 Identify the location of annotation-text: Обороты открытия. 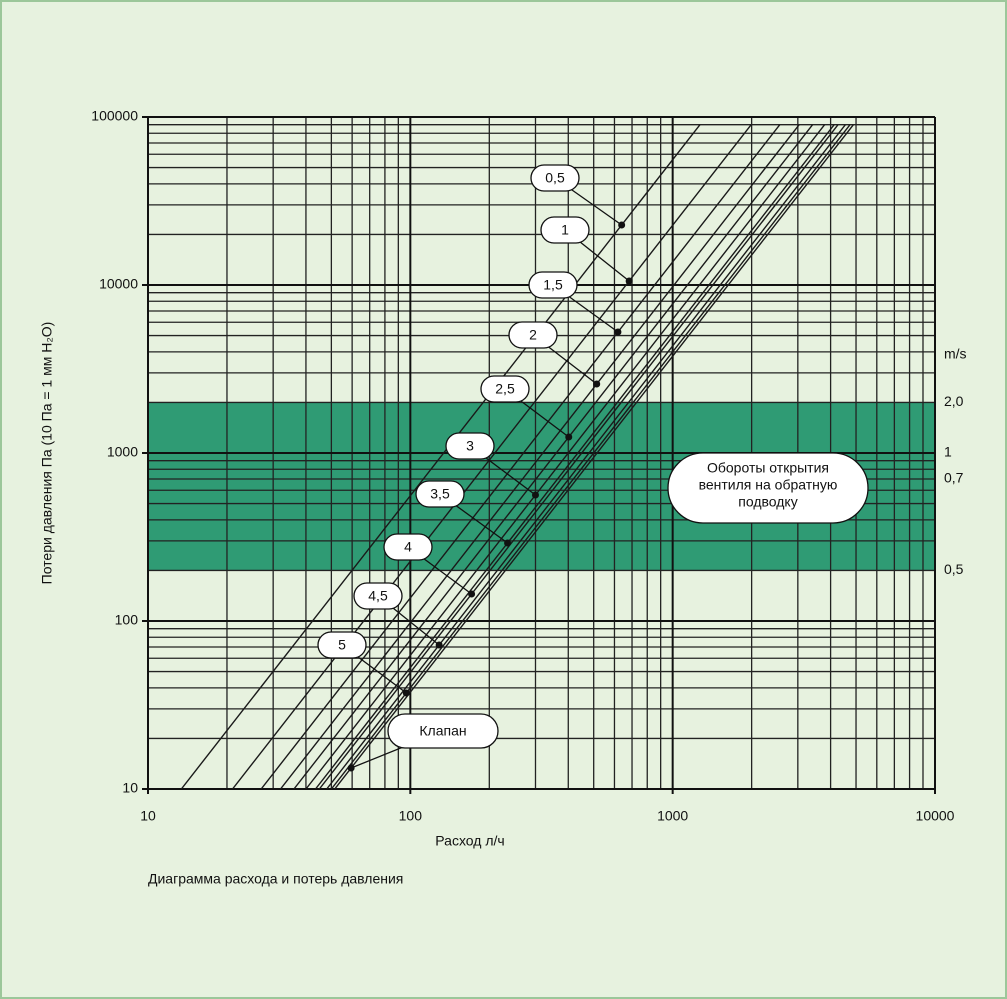
(768, 468).